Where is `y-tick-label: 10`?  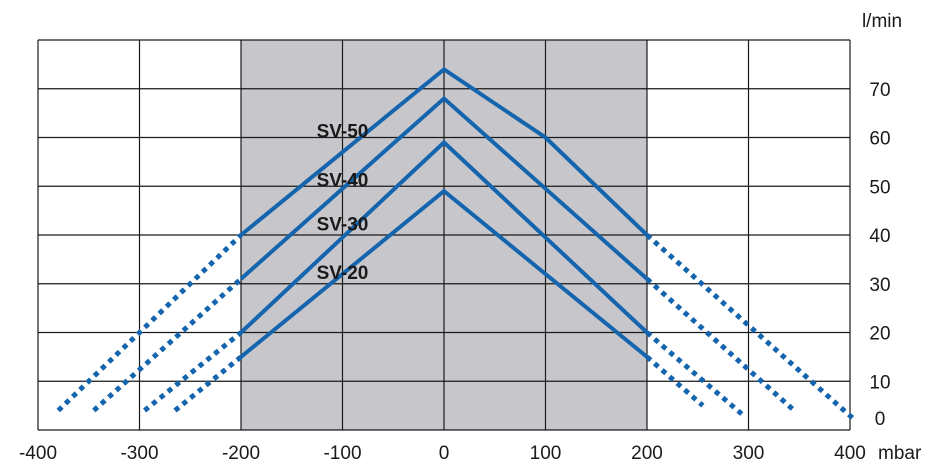 y-tick-label: 10 is located at coordinates (879, 382).